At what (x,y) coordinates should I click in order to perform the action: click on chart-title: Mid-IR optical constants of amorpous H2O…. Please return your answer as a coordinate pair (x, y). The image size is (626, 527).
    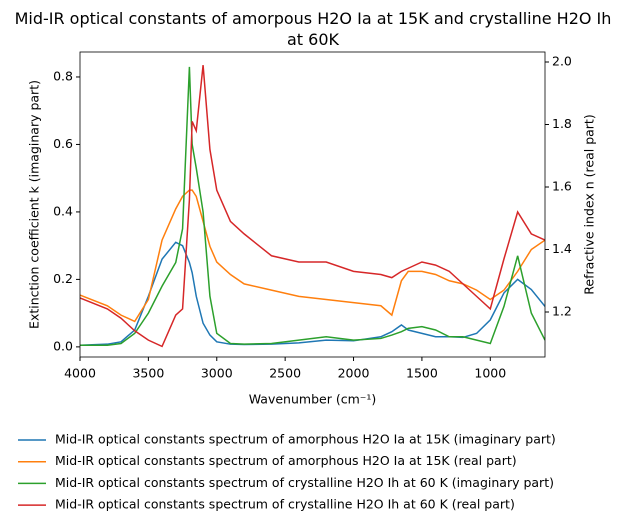
    Looking at the image, I should click on (313, 29).